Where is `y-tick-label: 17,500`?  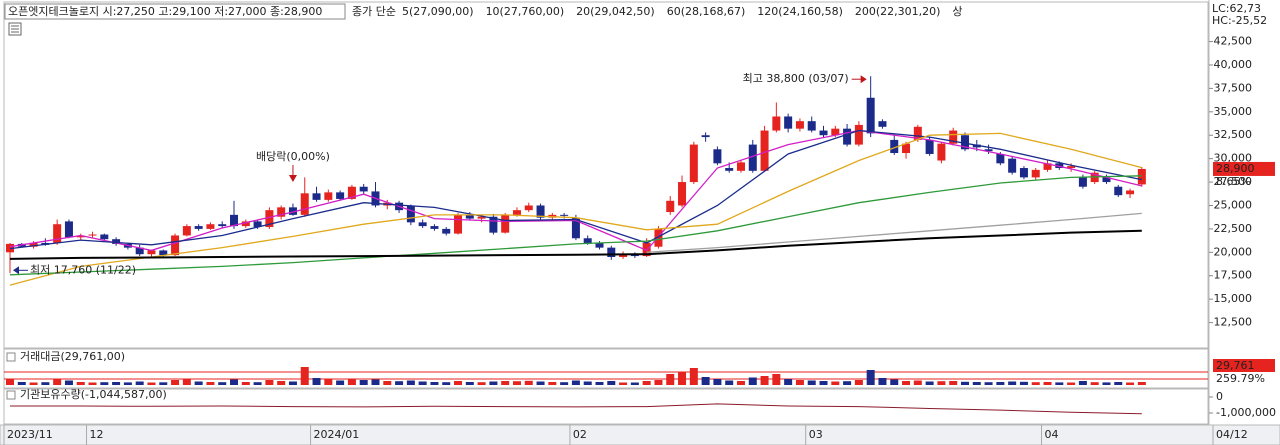
y-tick-label: 17,500 is located at coordinates (1233, 275).